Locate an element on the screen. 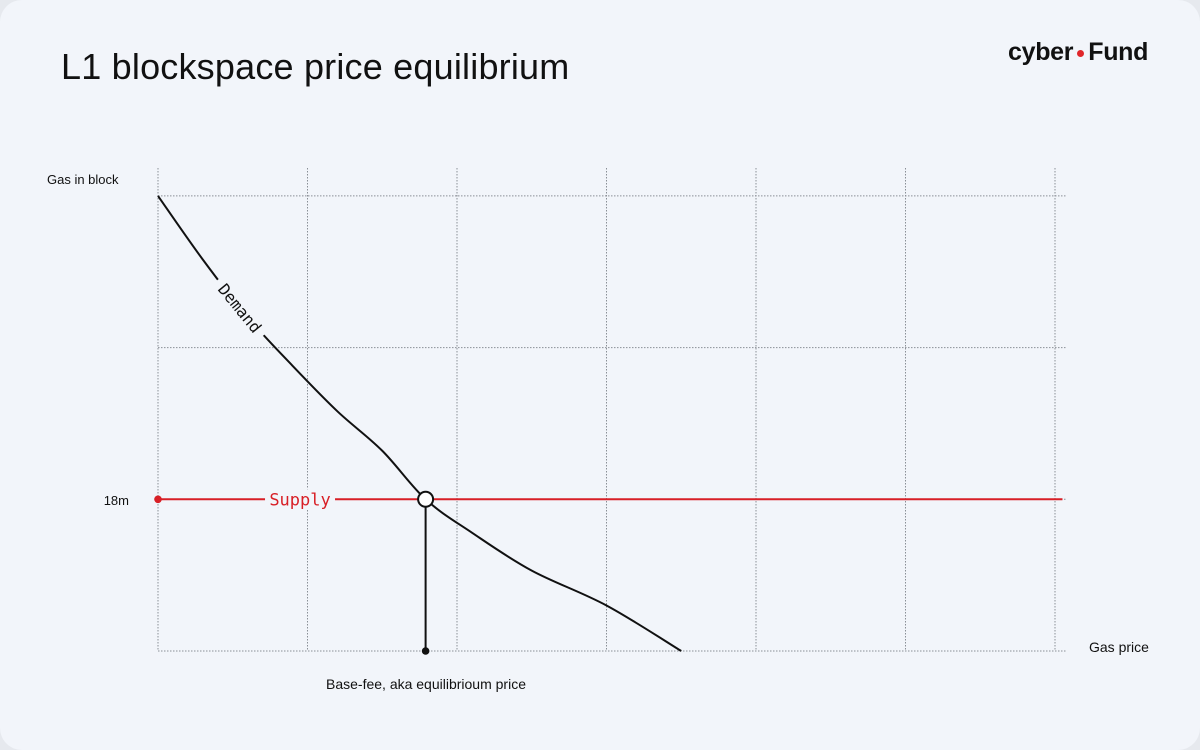 This screenshot has height=750, width=1200. supply-label-bg is located at coordinates (300, 499).